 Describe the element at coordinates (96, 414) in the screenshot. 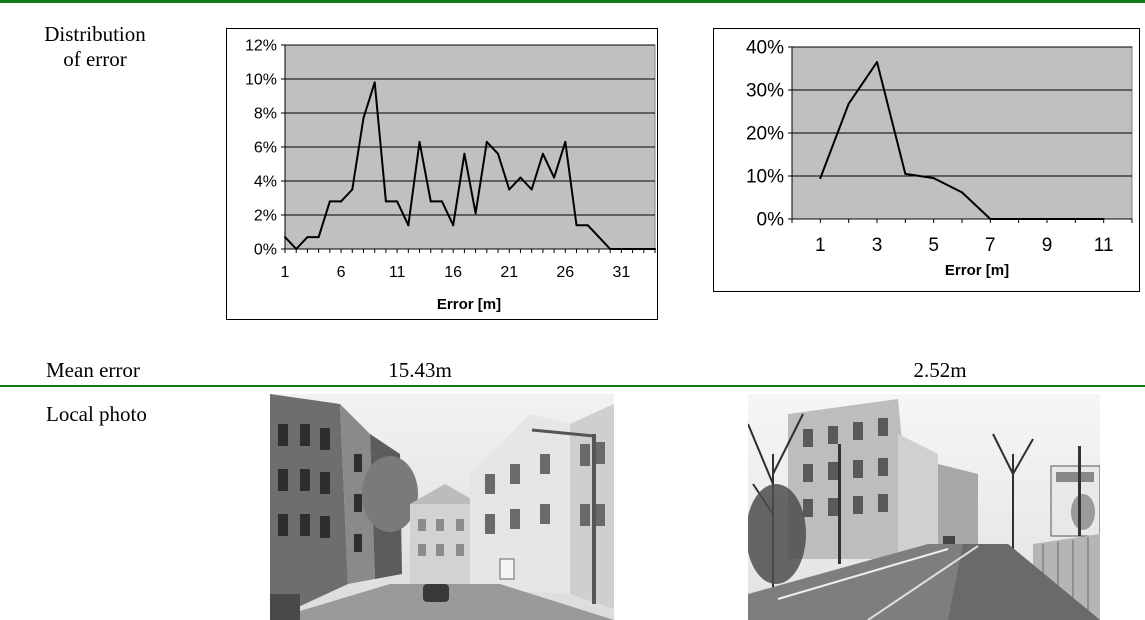

I see `local-photo-label: Local photo` at that location.